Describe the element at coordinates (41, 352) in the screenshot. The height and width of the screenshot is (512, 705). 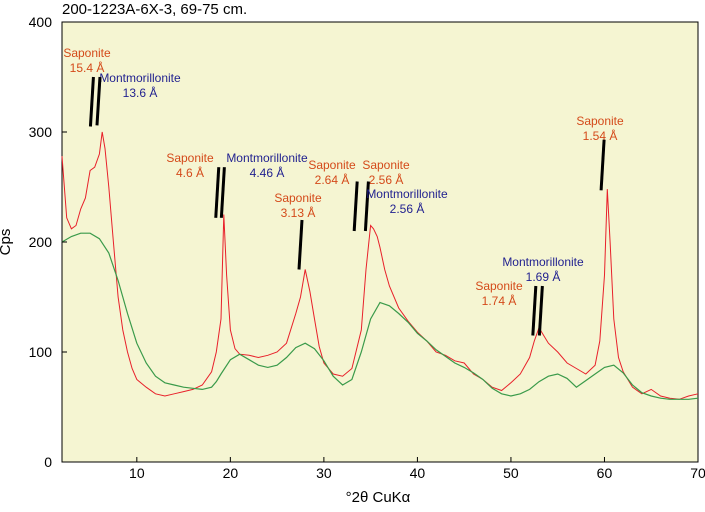
I see `y-tick-label: 100` at that location.